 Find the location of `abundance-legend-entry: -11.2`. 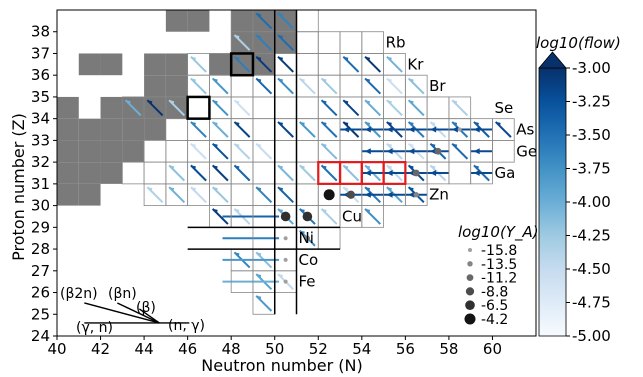

abundance-legend-entry: -11.2 is located at coordinates (499, 279).